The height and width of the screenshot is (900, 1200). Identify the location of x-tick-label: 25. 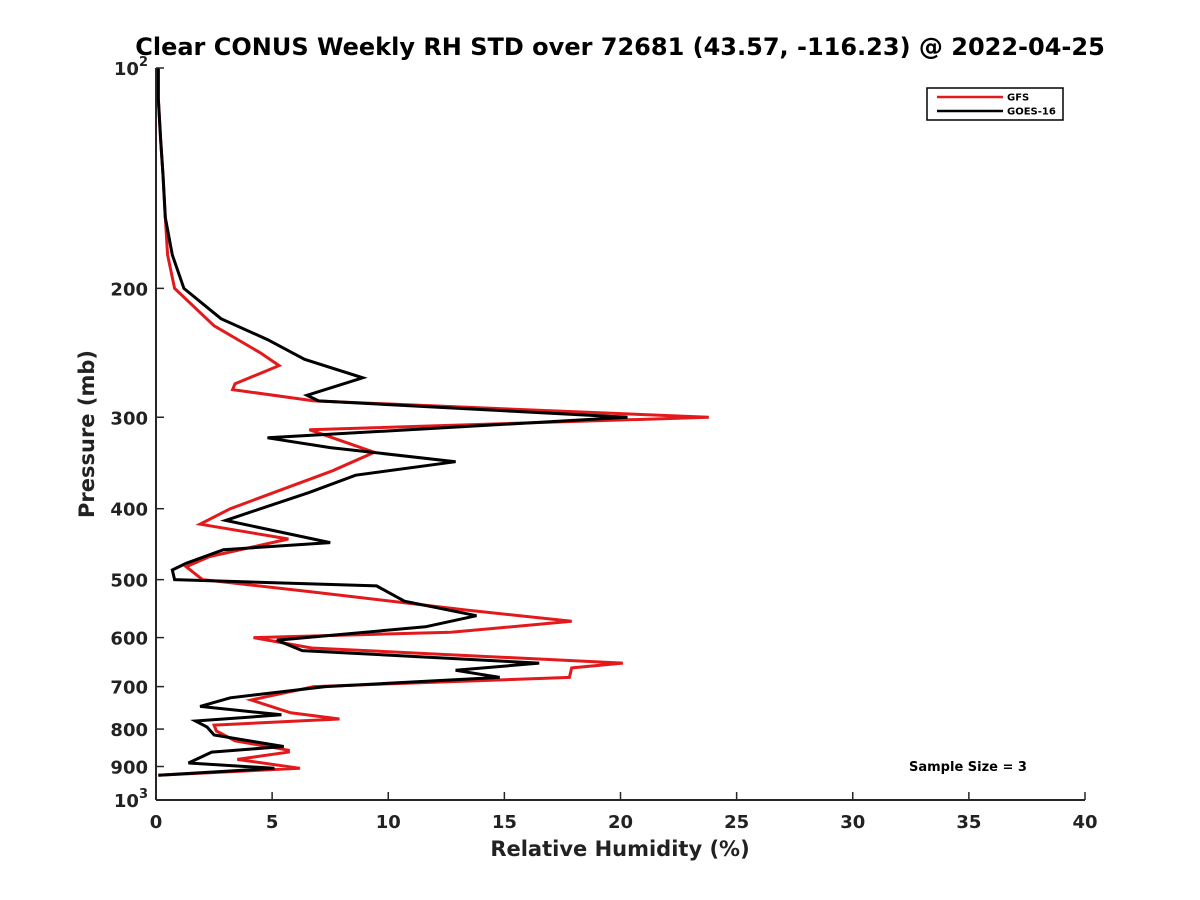
(736, 822).